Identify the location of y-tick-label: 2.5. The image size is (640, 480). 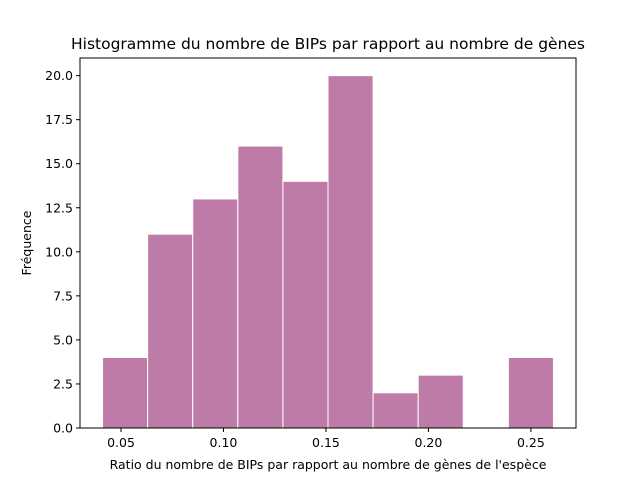
(63, 383).